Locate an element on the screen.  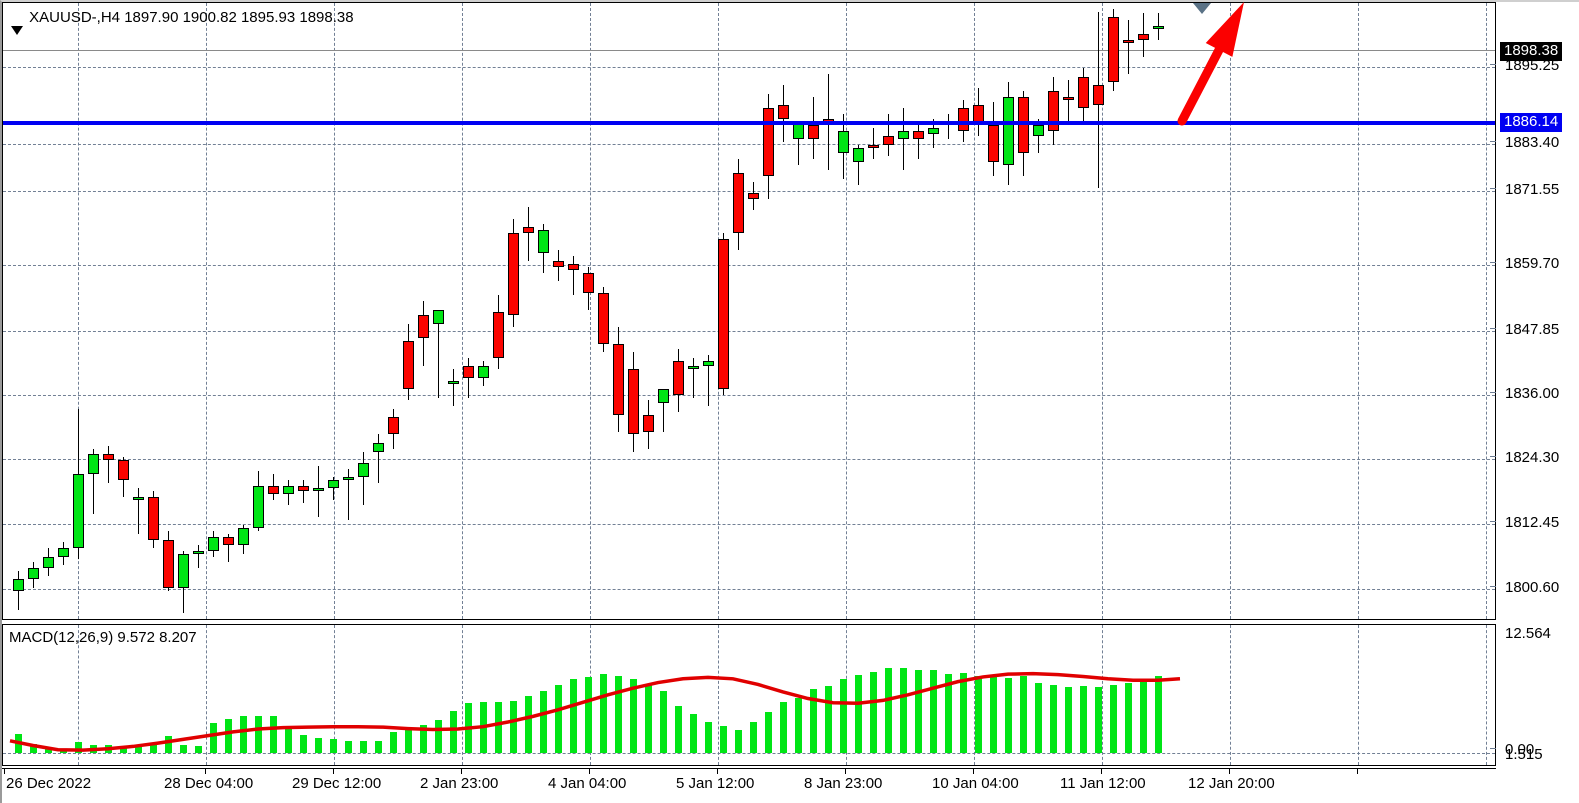
horizontal-level-line is located at coordinates (749, 123).